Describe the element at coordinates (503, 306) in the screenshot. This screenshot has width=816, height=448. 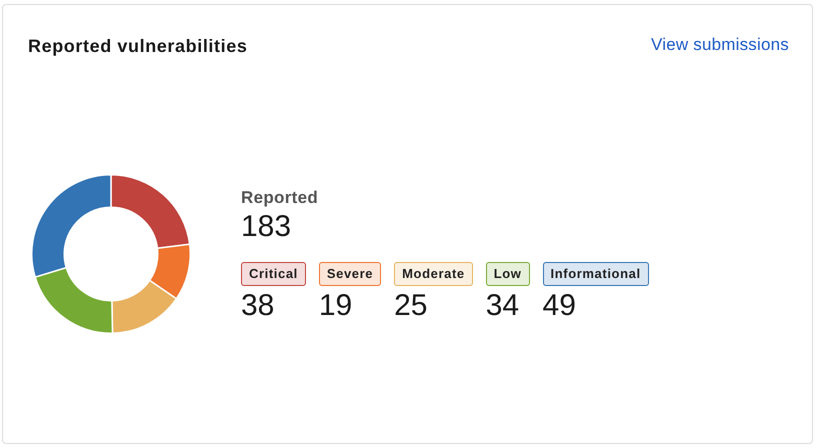
I see `data-label: 34` at that location.